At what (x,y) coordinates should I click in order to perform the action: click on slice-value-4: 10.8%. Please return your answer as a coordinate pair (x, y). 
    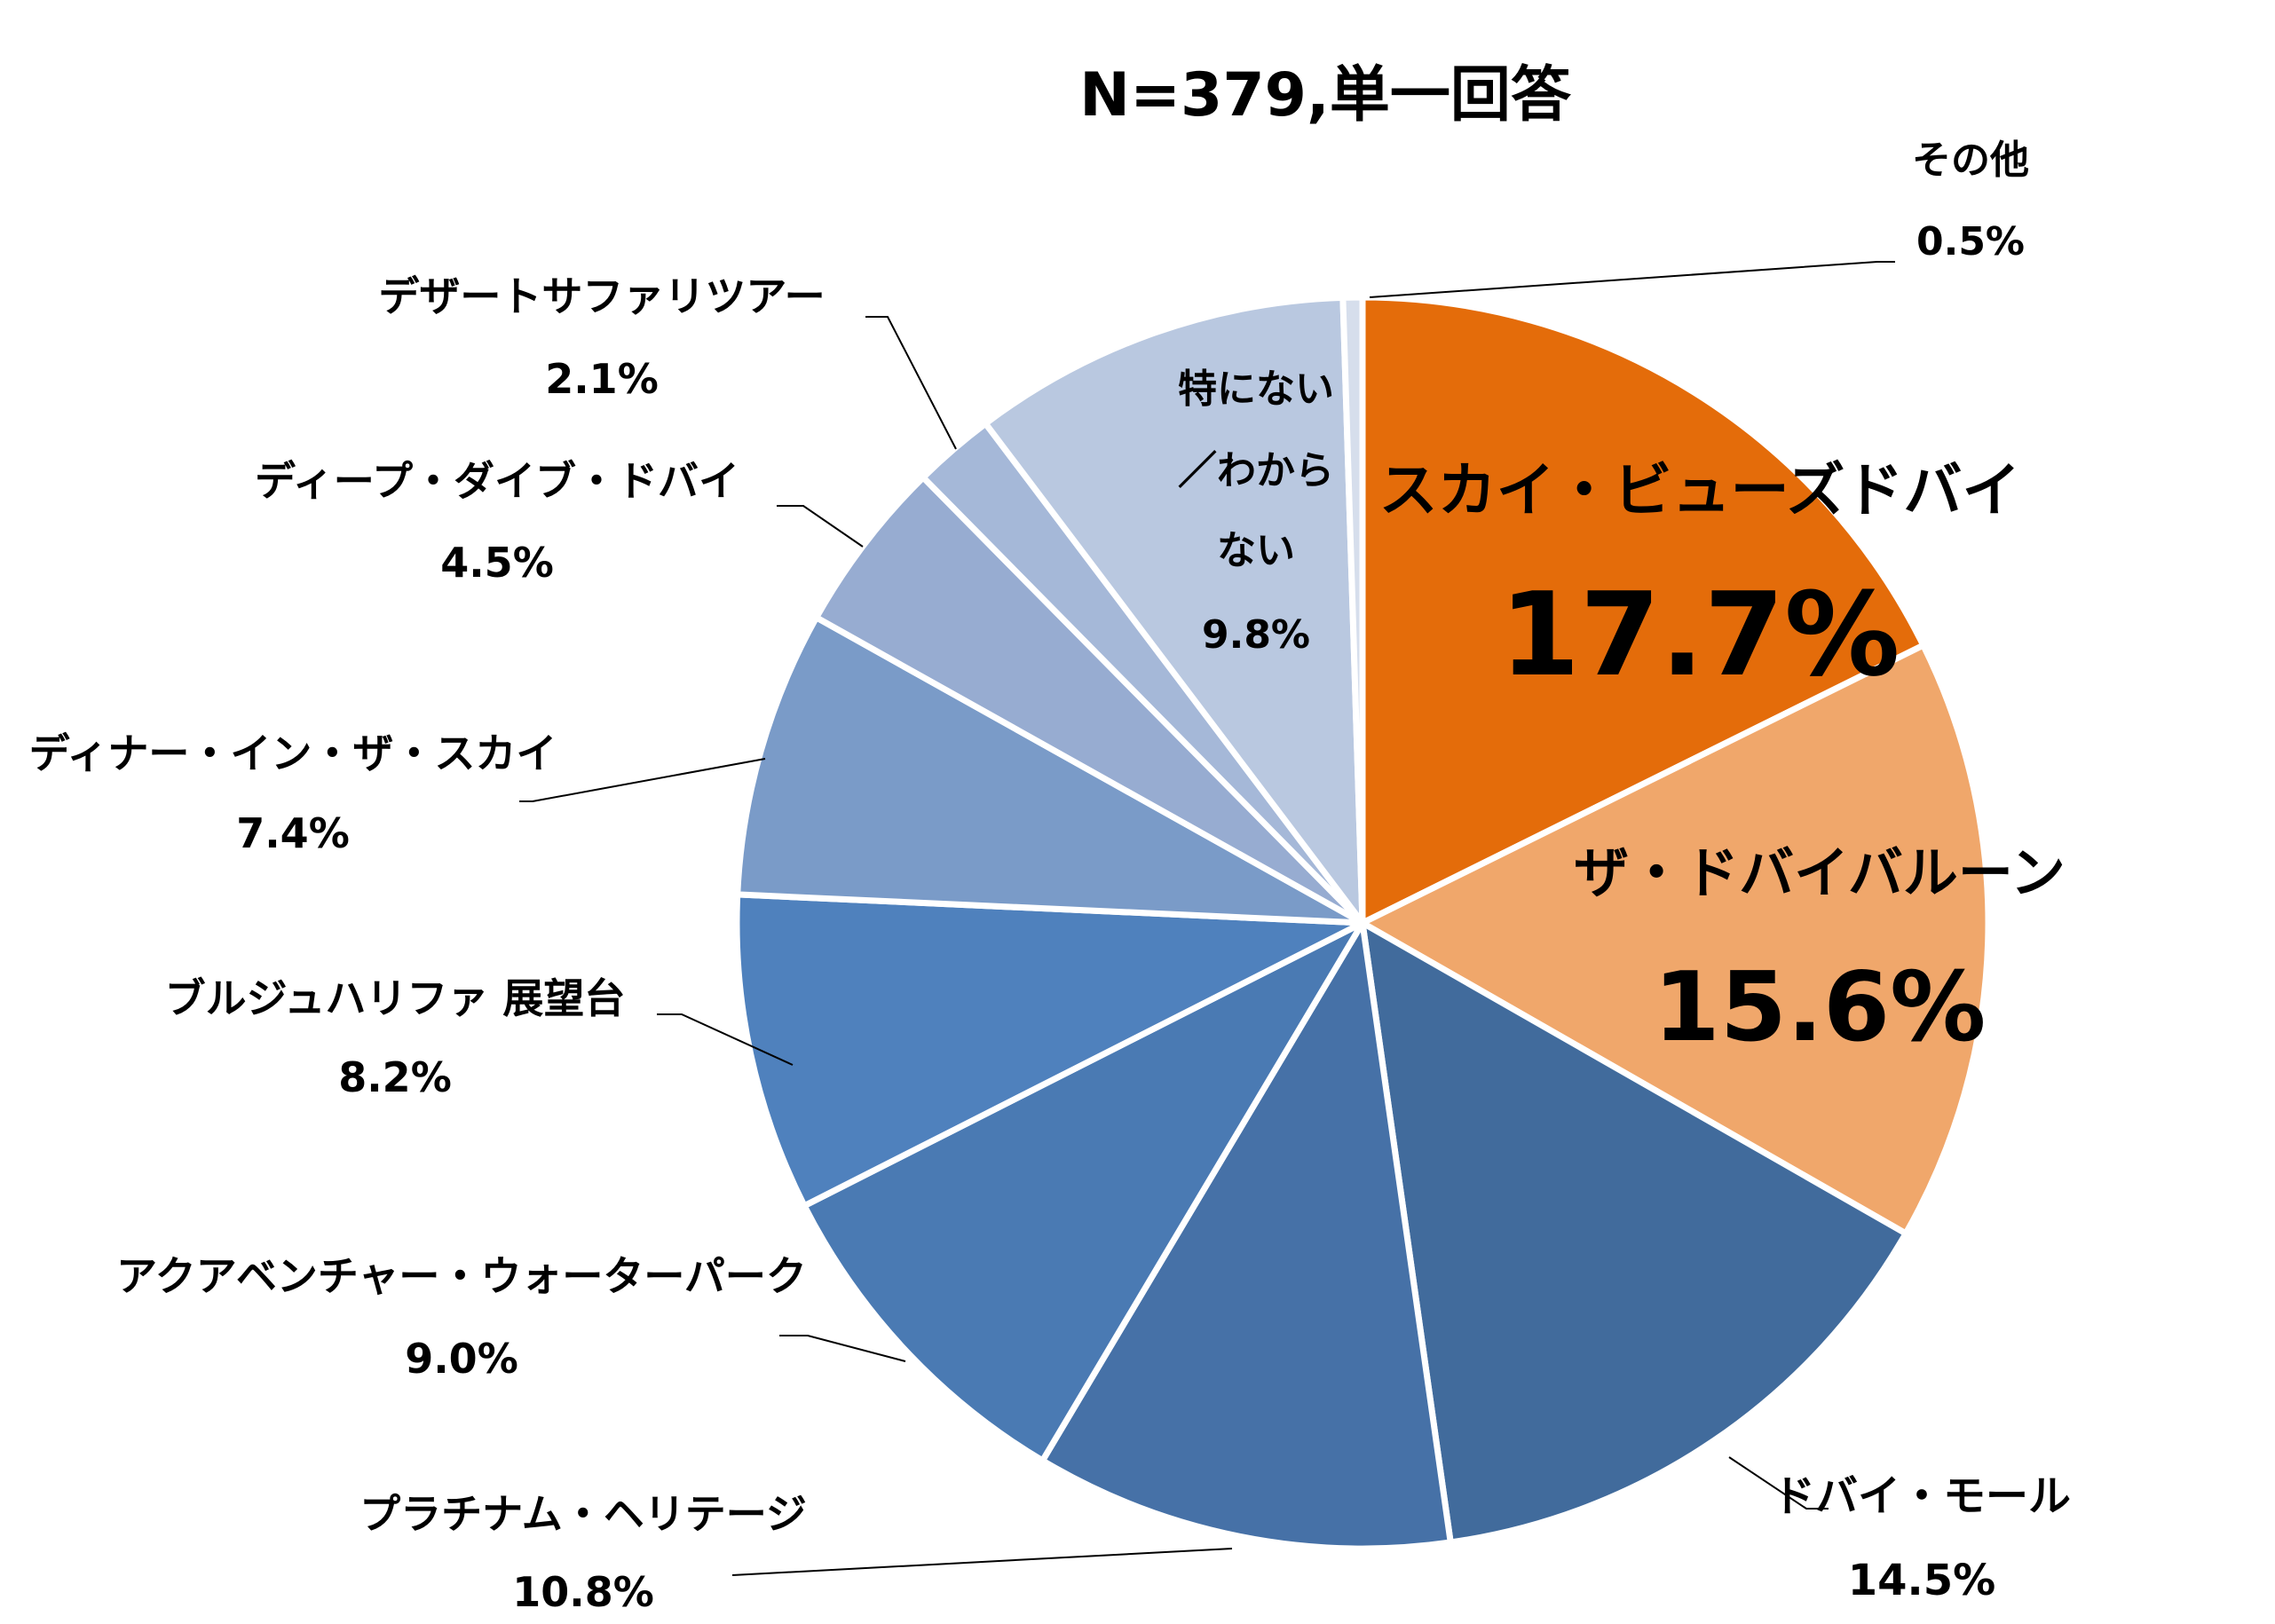
    Looking at the image, I should click on (583, 1592).